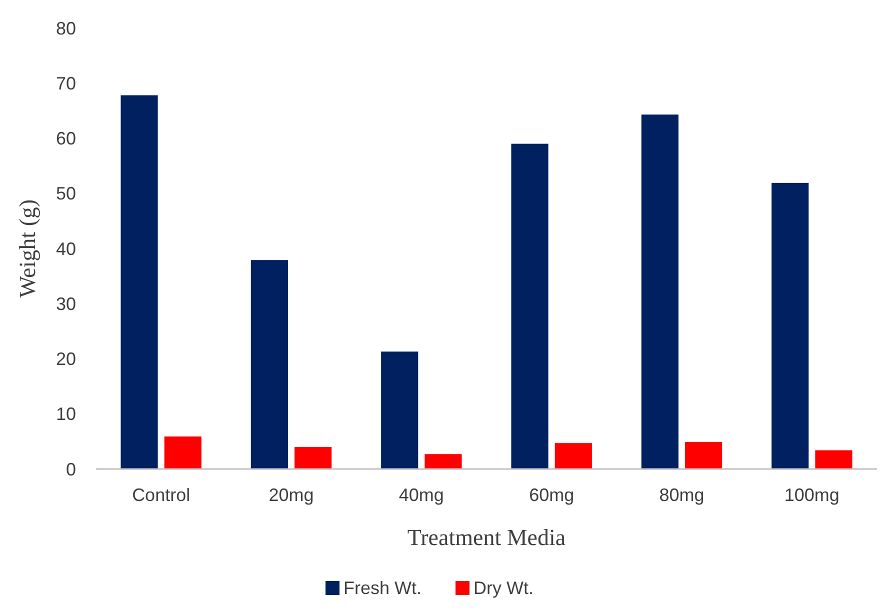 The height and width of the screenshot is (614, 891). Describe the element at coordinates (486, 537) in the screenshot. I see `x-axis-title: Treatment Media` at that location.